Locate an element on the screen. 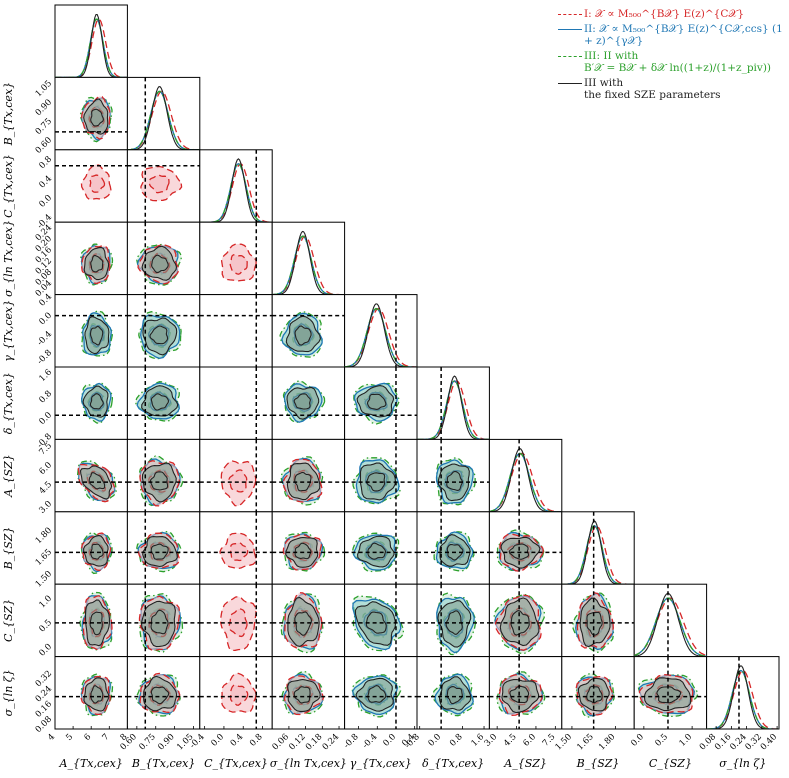  y-tick-label-B_Tx-0: 0.60 is located at coordinates (44, 145).